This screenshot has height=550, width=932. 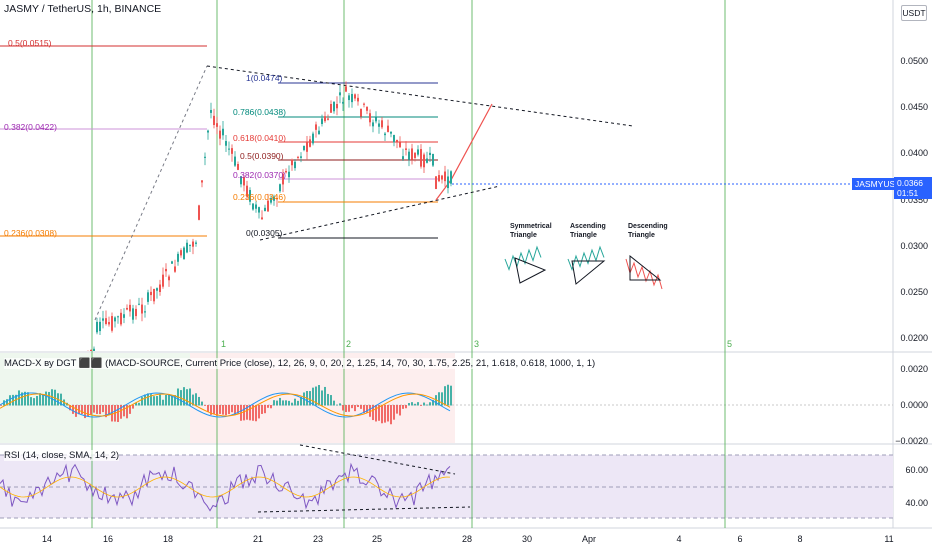 What do you see at coordinates (477, 344) in the screenshot?
I see `cycle-number: 3` at bounding box center [477, 344].